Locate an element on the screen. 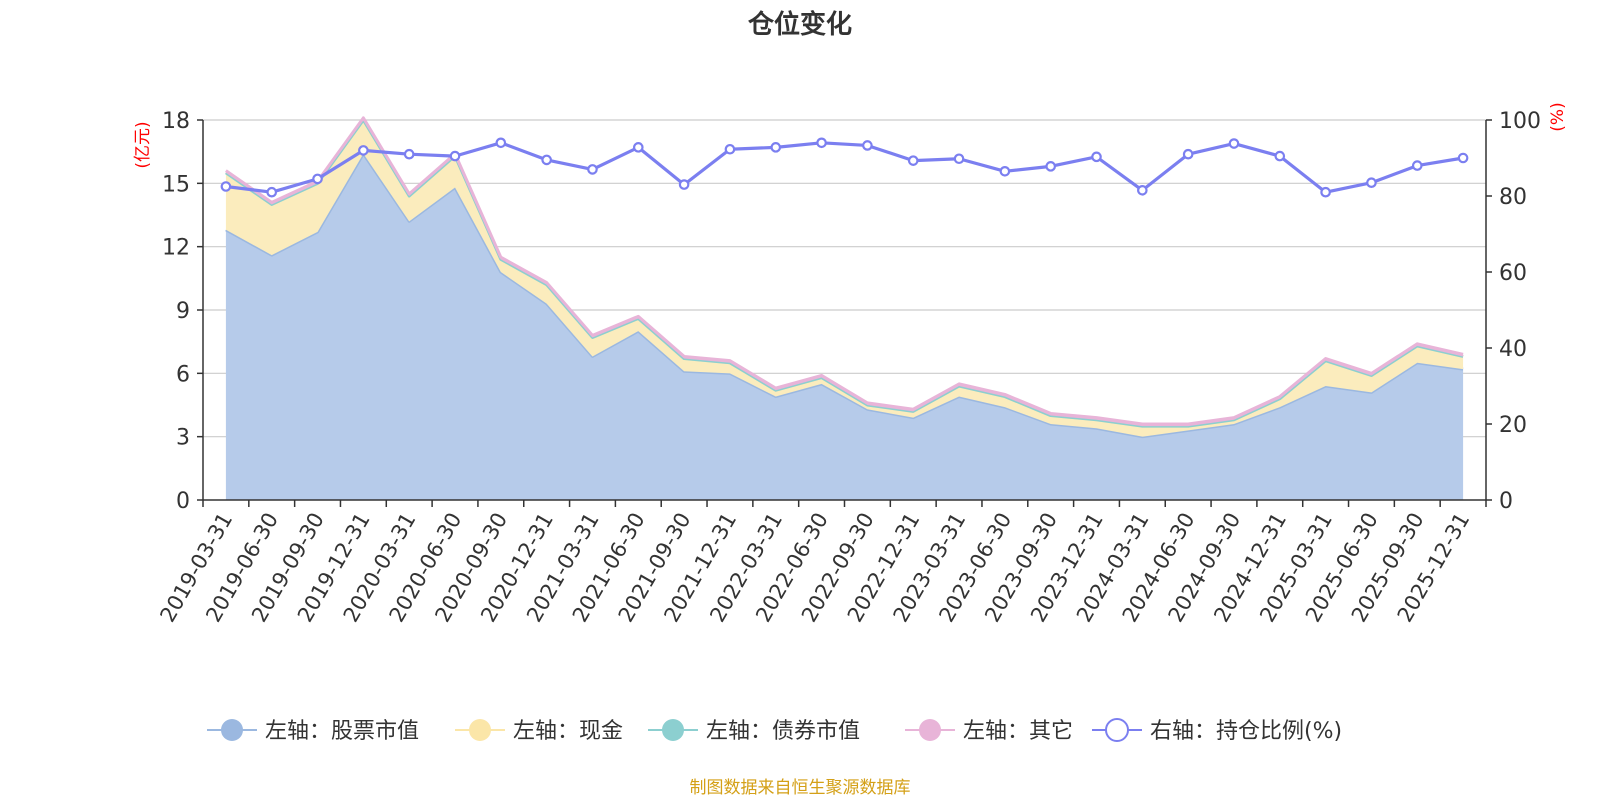 This screenshot has height=804, width=1600. legend-item: 左轴：股票市值 is located at coordinates (313, 731).